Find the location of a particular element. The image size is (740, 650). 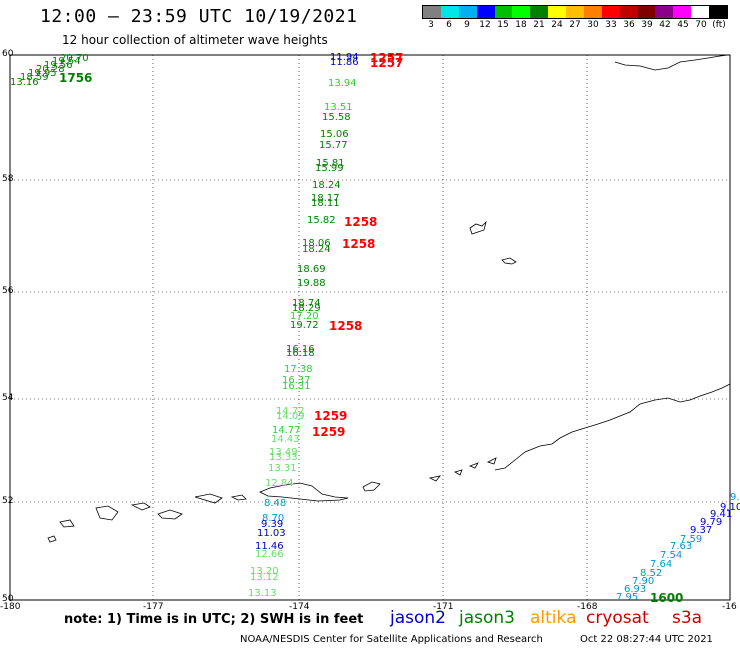

longitude-label: -171 is located at coordinates (443, 607).